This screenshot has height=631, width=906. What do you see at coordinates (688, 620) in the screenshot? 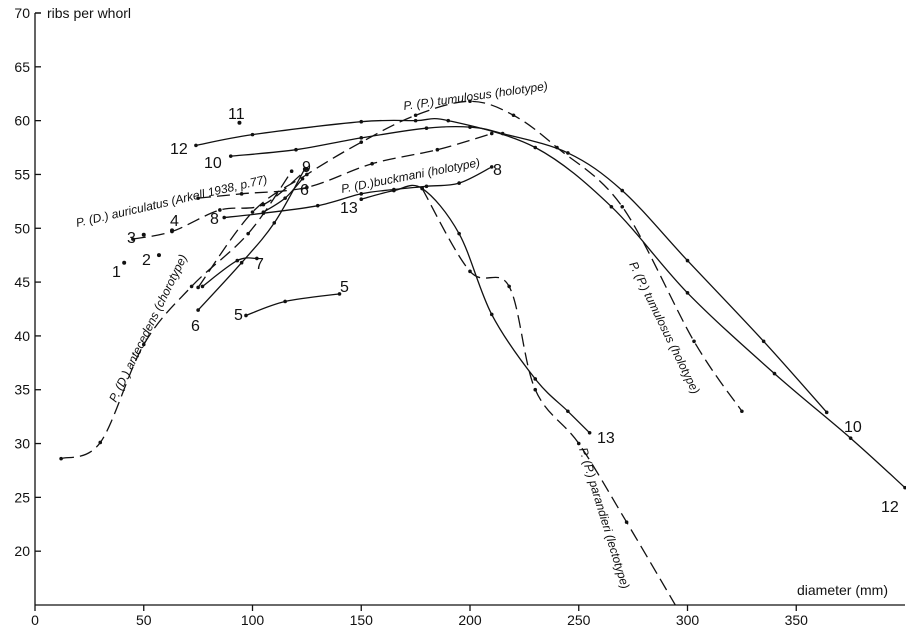
I see `x-tick-label: 300` at bounding box center [688, 620].